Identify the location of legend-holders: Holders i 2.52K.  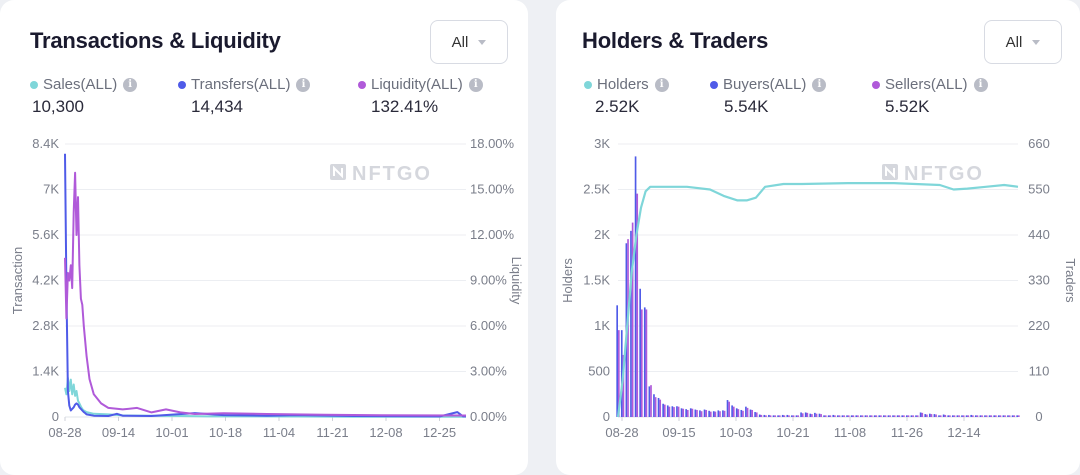
(626, 96).